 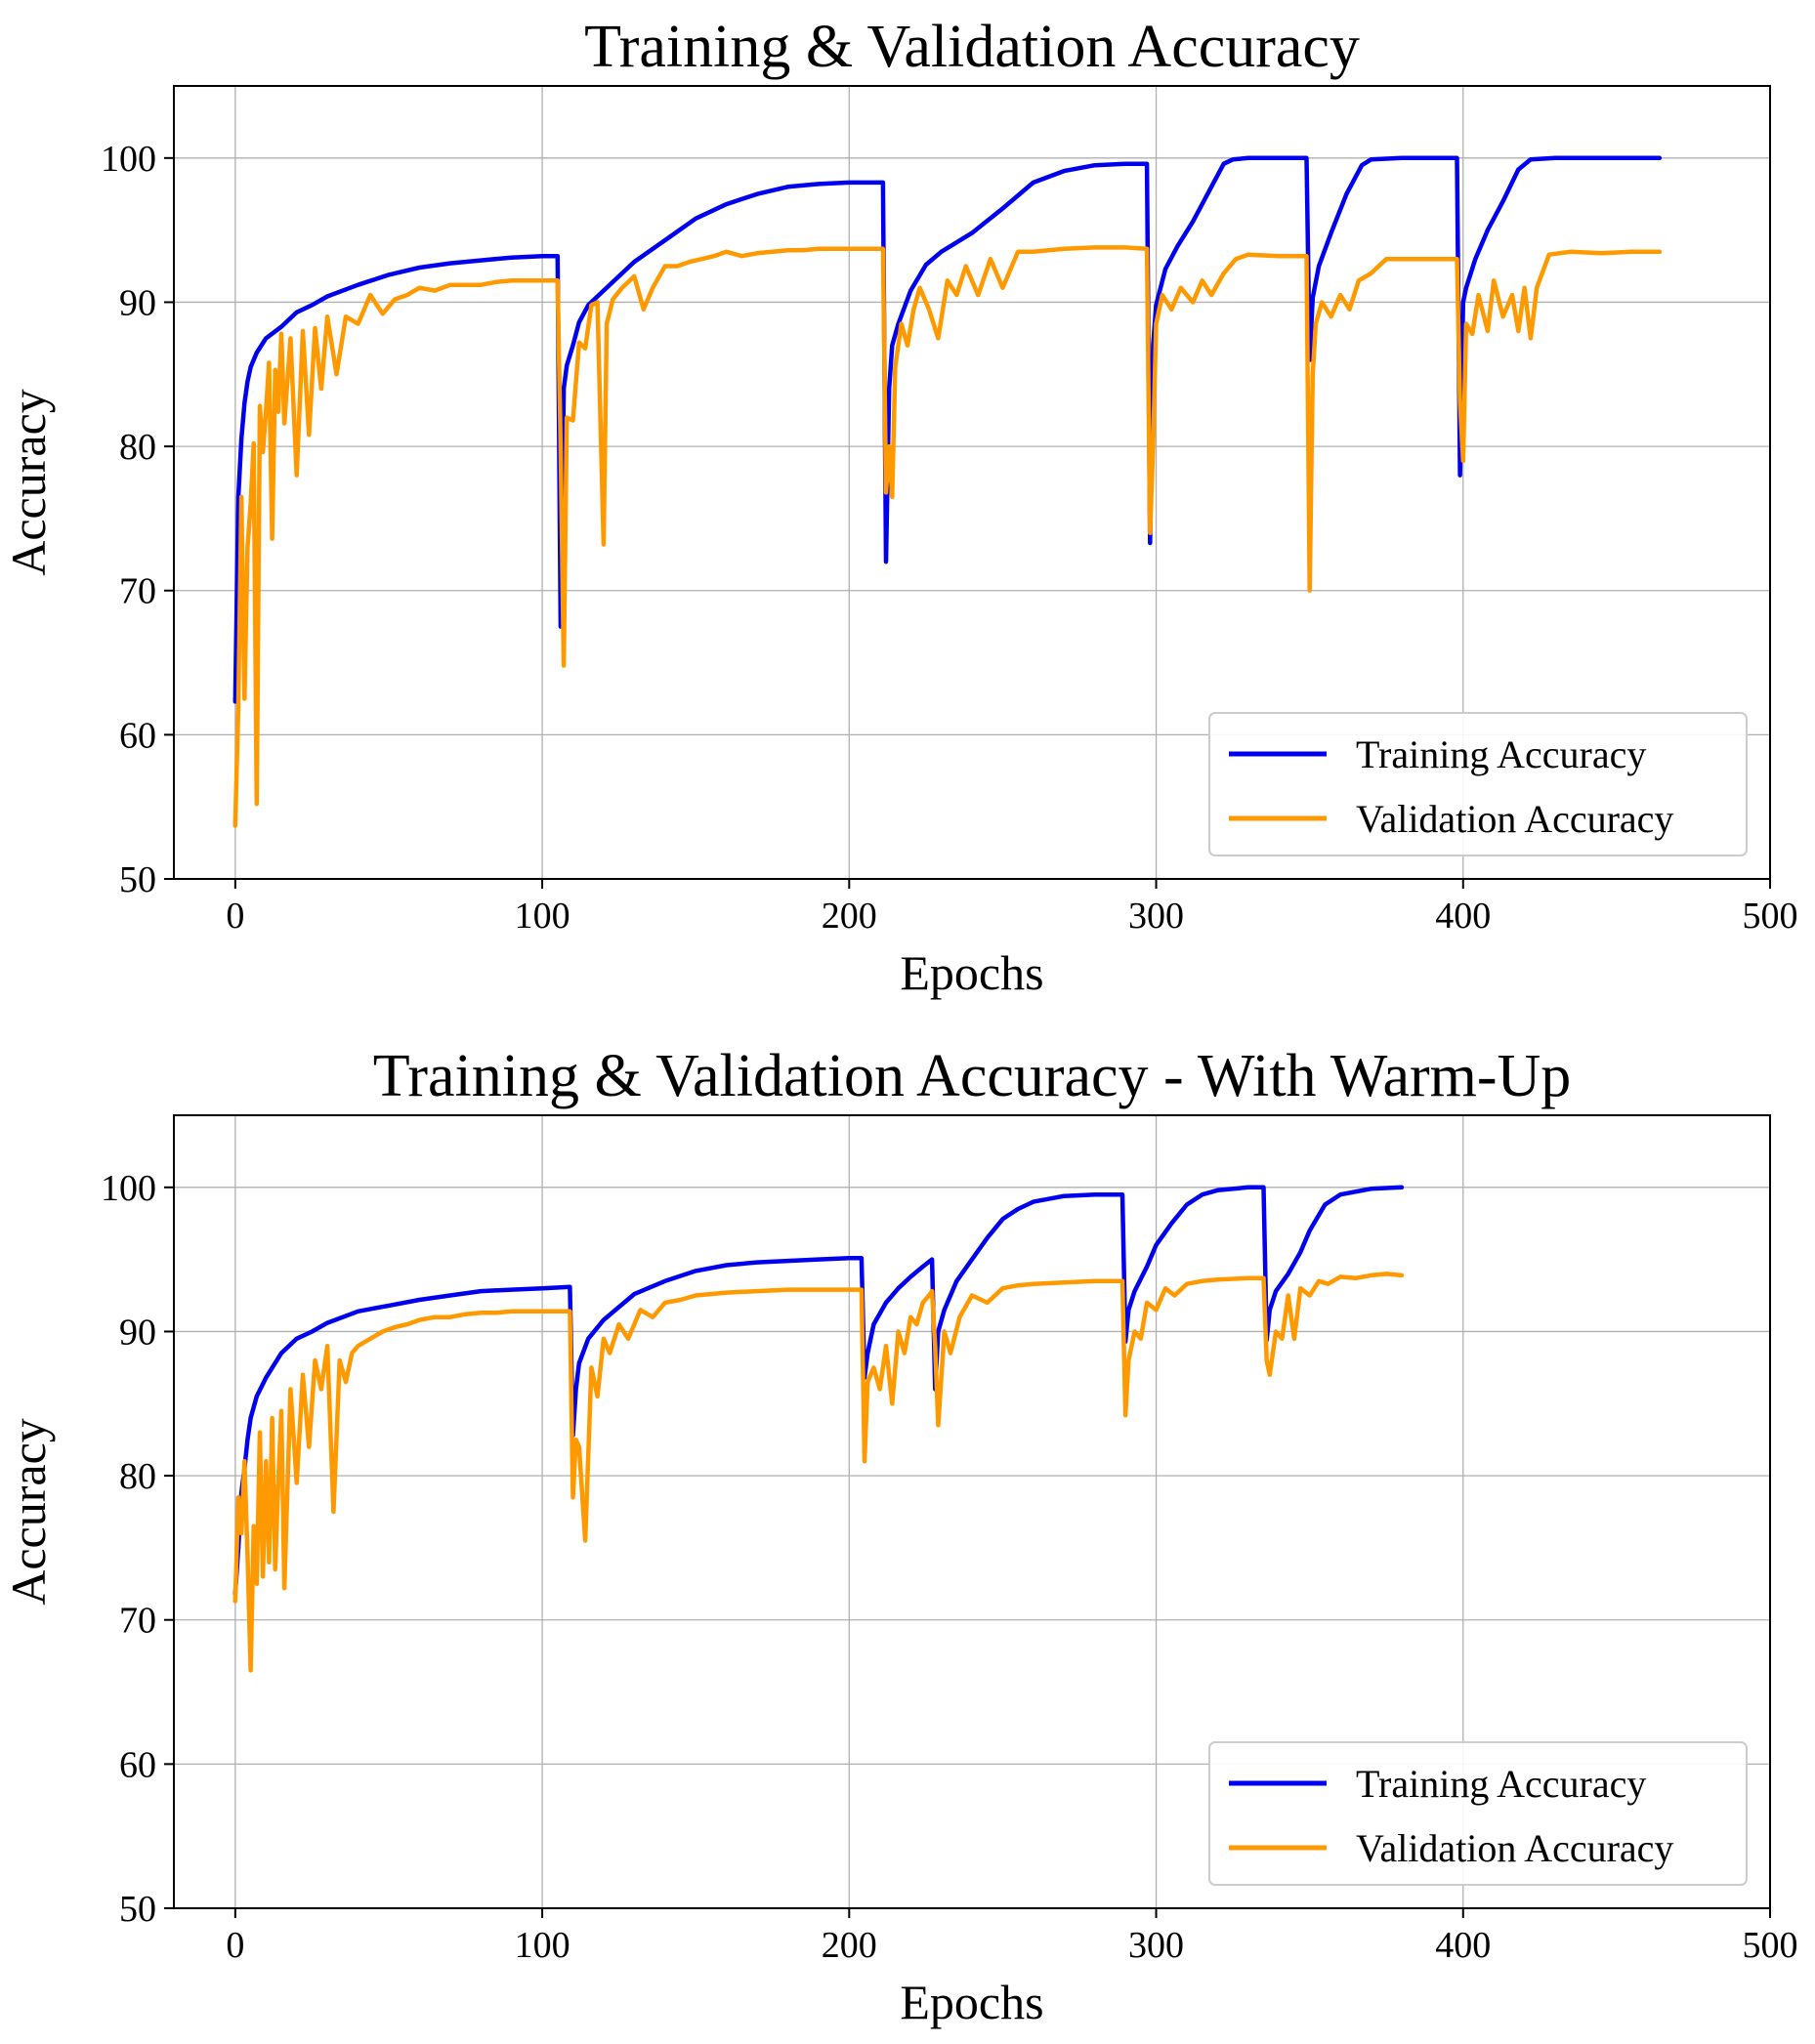 I want to click on training-accuracy-line, so click(x=818, y=1391).